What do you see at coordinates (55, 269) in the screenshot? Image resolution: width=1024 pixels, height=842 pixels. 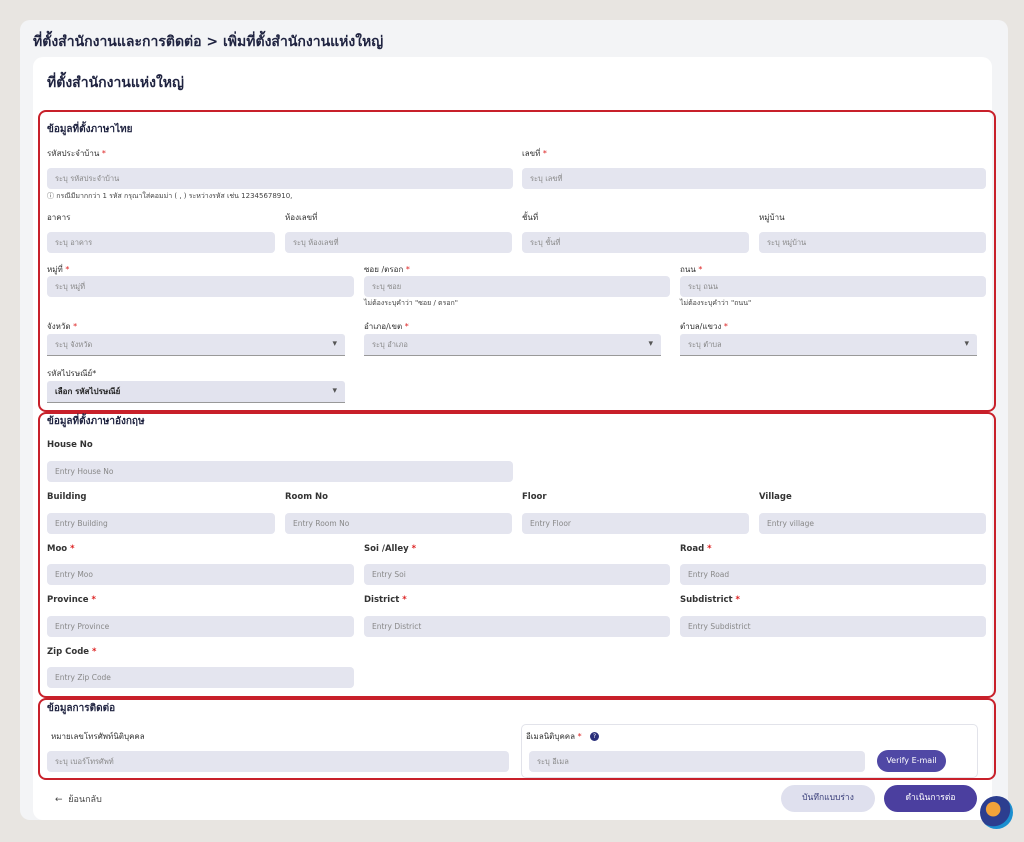 I see `label-text: หมู่ที่` at bounding box center [55, 269].